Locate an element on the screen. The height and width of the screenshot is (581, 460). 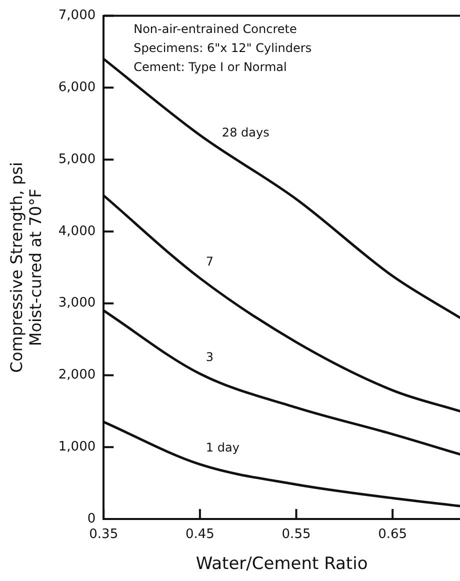
x-tick-label: 0.35 is located at coordinates (103, 534).